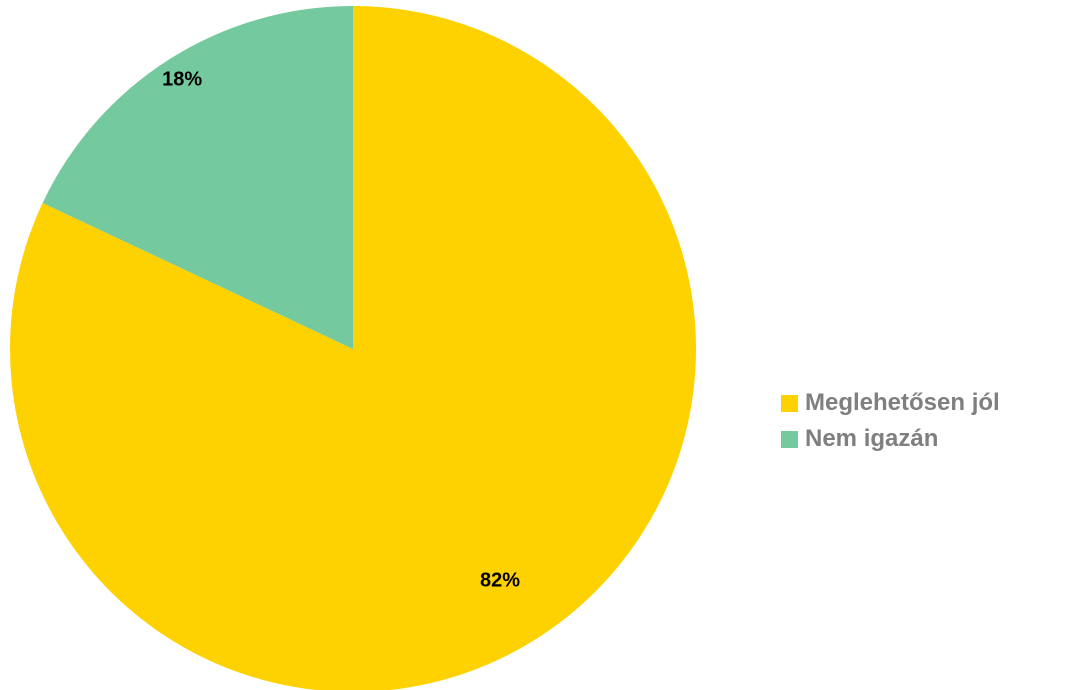 The image size is (1071, 690). What do you see at coordinates (872, 438) in the screenshot?
I see `legend-label-nem-igazan: Nem igazán` at bounding box center [872, 438].